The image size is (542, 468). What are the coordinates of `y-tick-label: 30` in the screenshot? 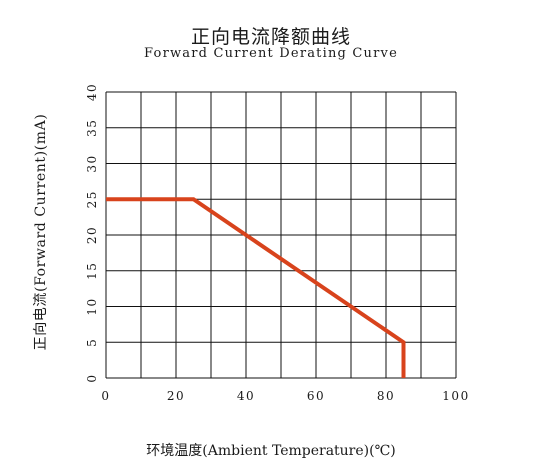 It's located at (92, 163).